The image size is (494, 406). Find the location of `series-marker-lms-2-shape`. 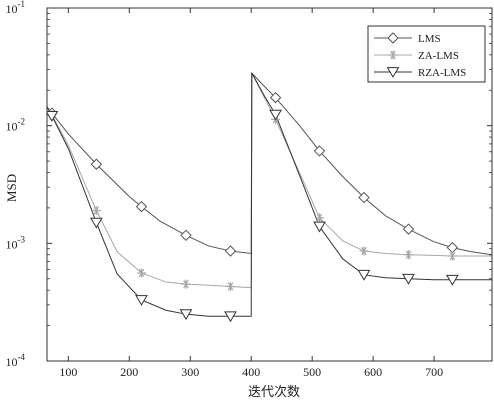

series-marker-lms-2-shape is located at coordinates (141, 206).